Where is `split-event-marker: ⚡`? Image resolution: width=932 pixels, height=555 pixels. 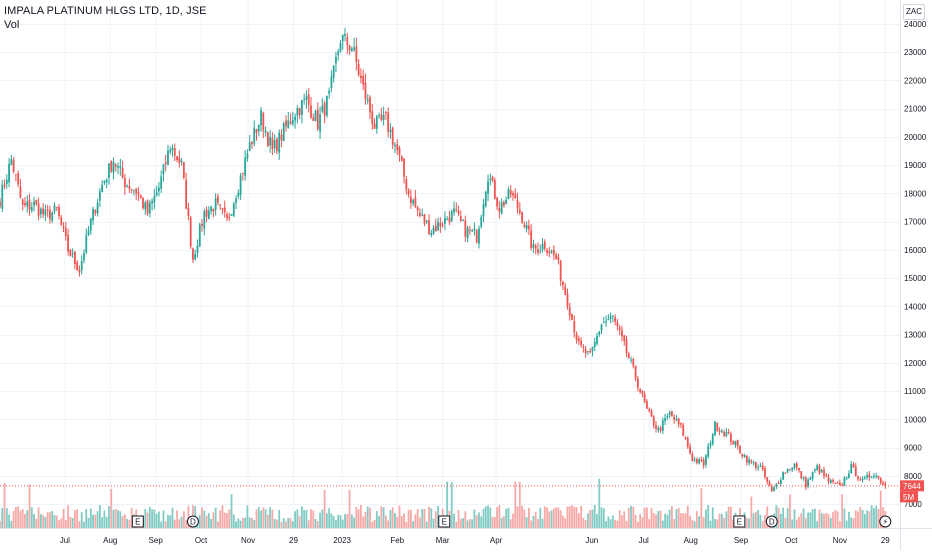 split-event-marker: ⚡ is located at coordinates (885, 521).